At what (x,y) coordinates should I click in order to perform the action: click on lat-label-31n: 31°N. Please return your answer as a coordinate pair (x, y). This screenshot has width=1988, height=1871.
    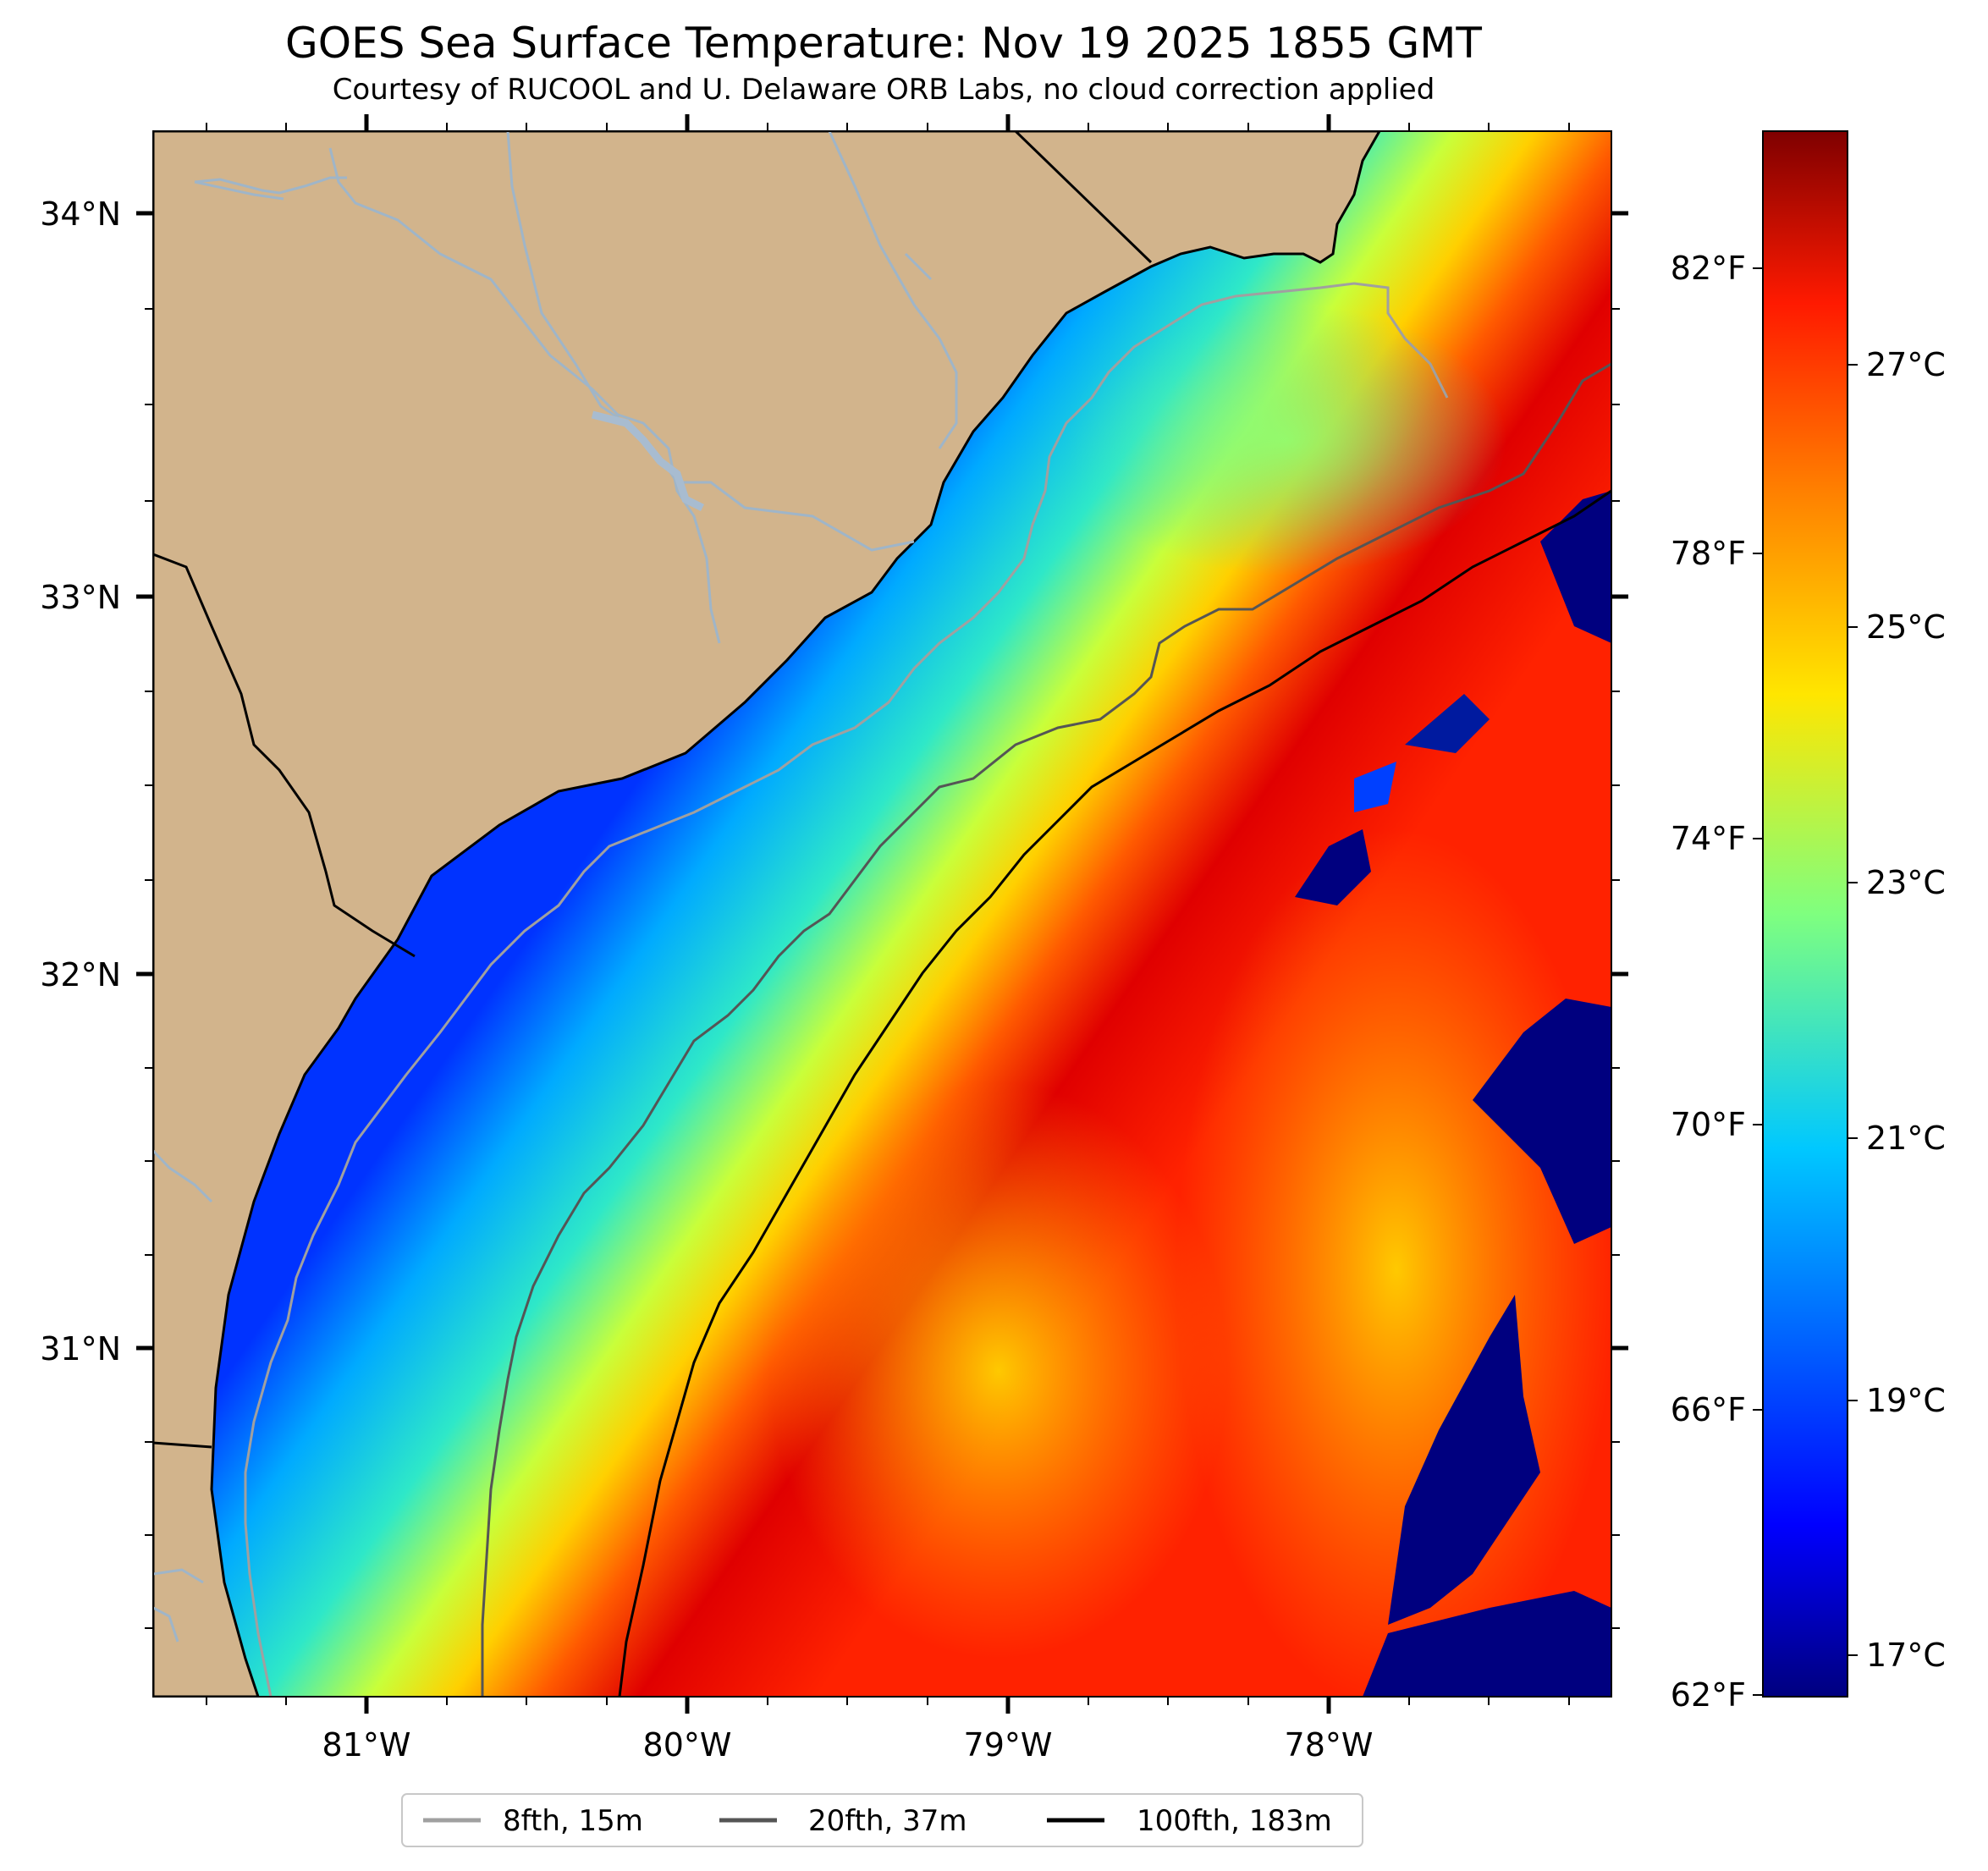
    Looking at the image, I should click on (80, 1349).